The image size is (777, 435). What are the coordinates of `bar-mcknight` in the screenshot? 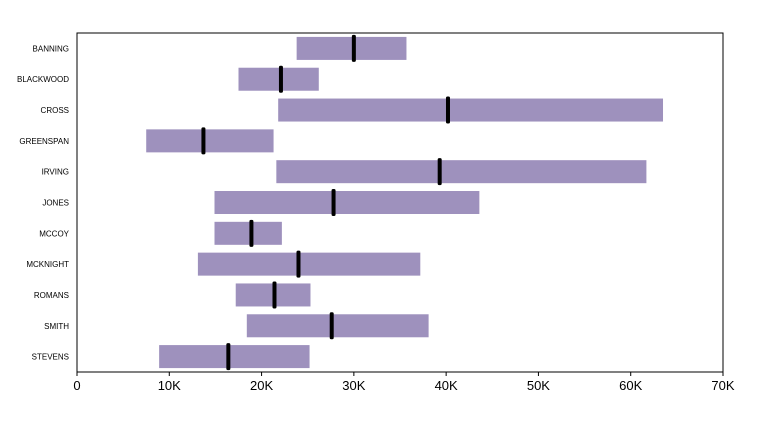 It's located at (309, 264).